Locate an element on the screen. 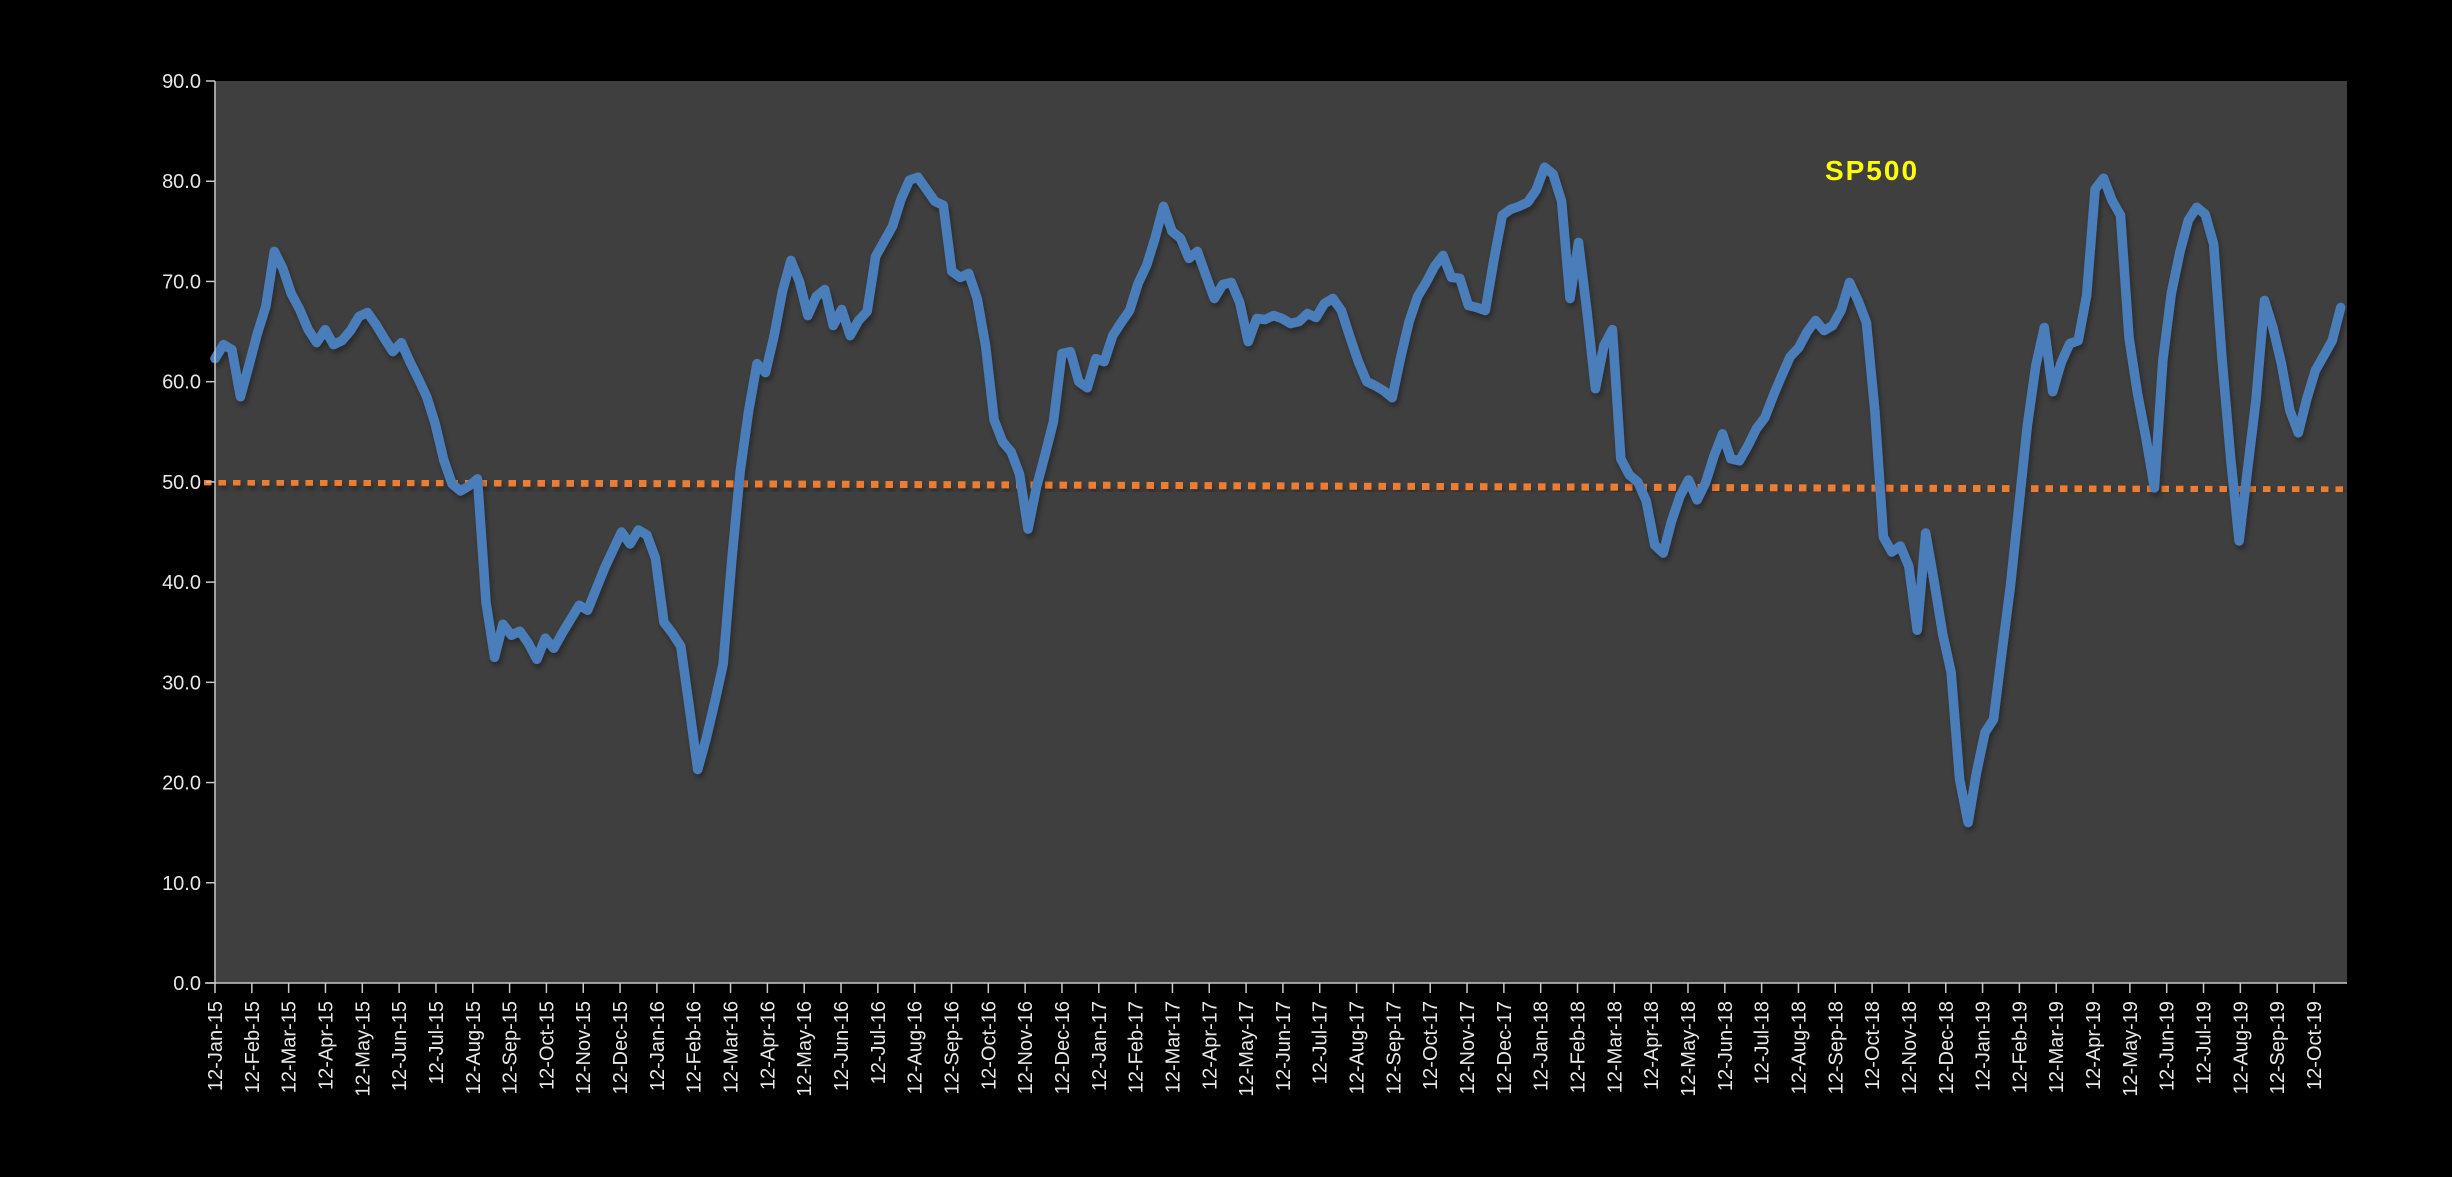 The height and width of the screenshot is (1177, 2452). x-tick-label: 12-May-17 is located at coordinates (1247, 1049).